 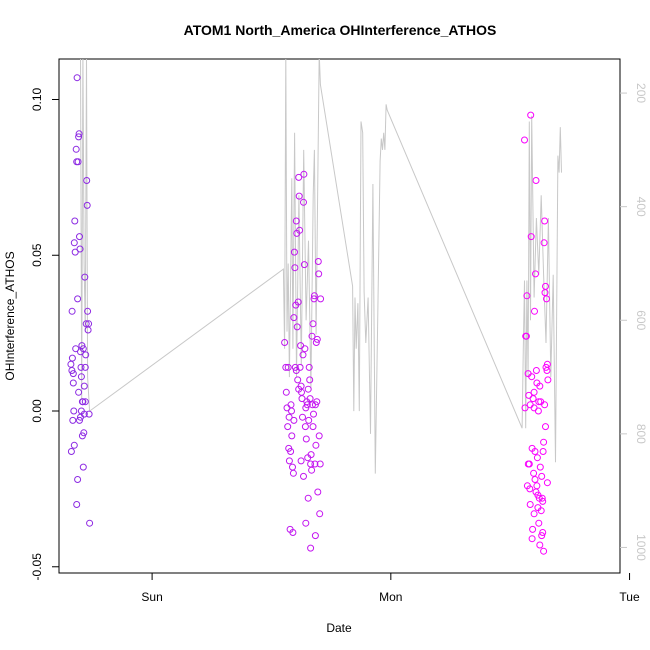 What do you see at coordinates (37, 567) in the screenshot?
I see `y-tick-label: -0.05` at bounding box center [37, 567].